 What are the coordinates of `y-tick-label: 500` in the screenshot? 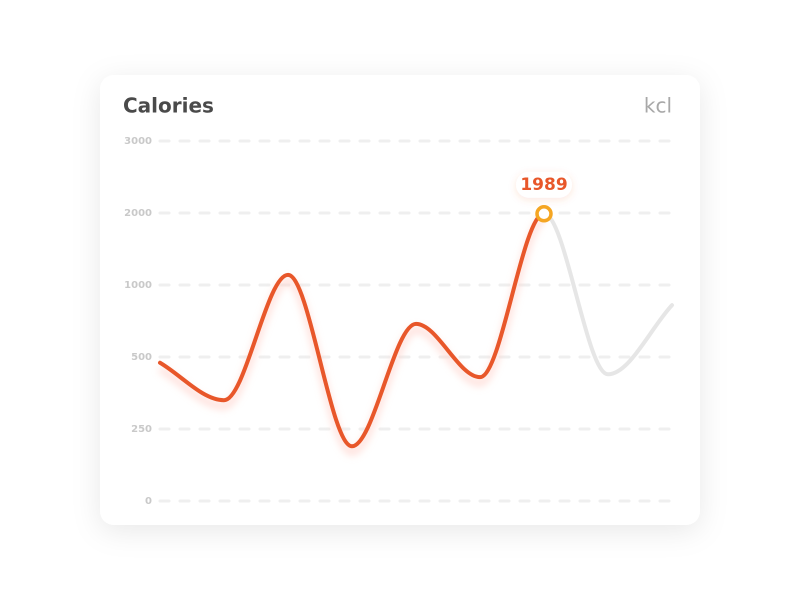 It's located at (141, 357).